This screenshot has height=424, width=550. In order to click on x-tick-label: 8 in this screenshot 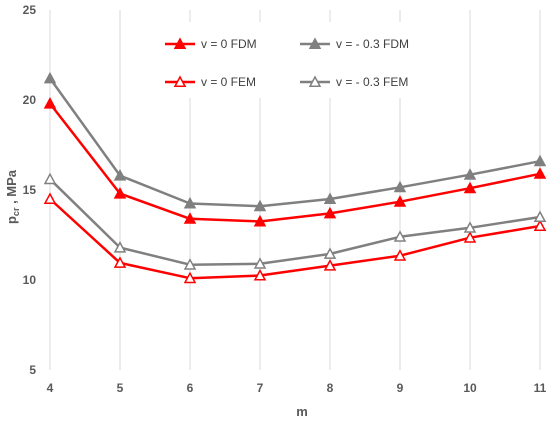, I will do `click(330, 388)`.